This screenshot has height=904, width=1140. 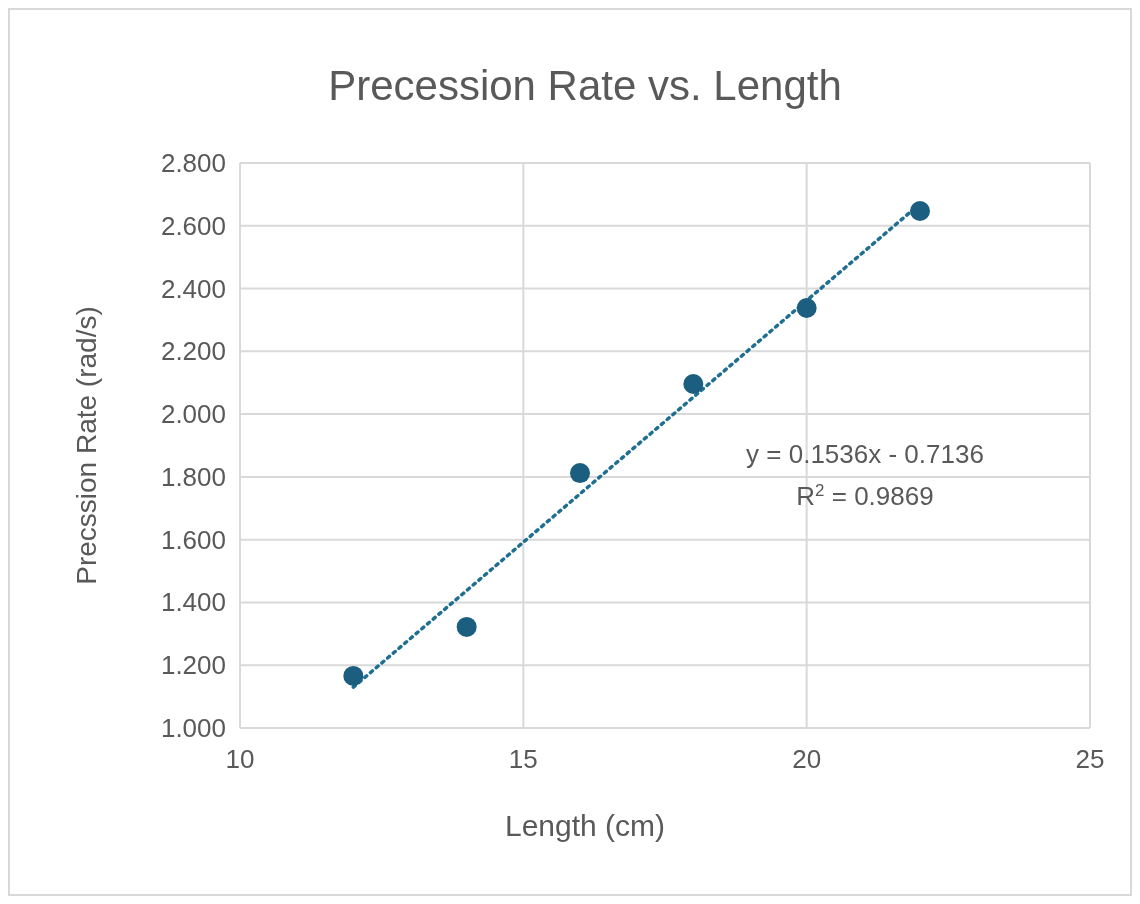 I want to click on x-axis-title: Length (cm), so click(x=585, y=825).